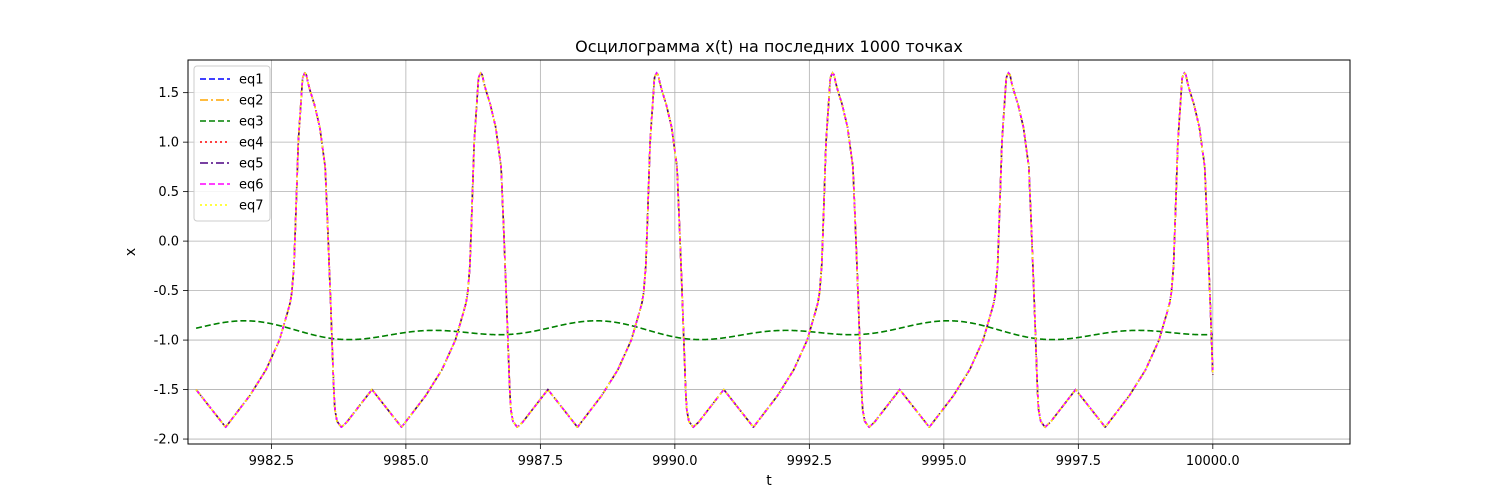  What do you see at coordinates (166, 440) in the screenshot?
I see `y-tick-label: -2.0` at bounding box center [166, 440].